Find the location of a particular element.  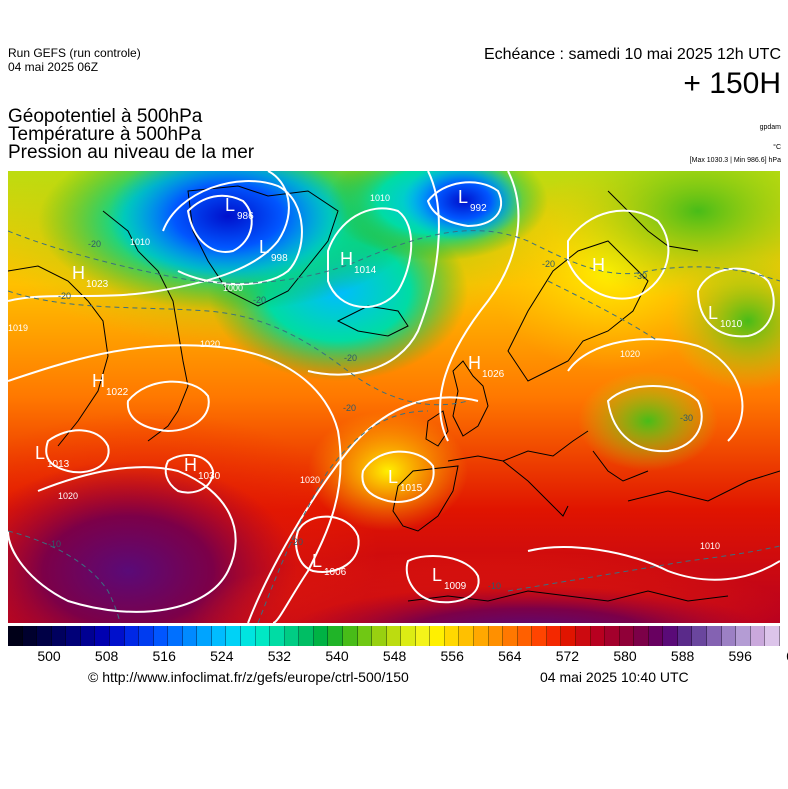

run-info: Run GEFS (run controle) 04 mai 2025 06Z is located at coordinates (74, 60).